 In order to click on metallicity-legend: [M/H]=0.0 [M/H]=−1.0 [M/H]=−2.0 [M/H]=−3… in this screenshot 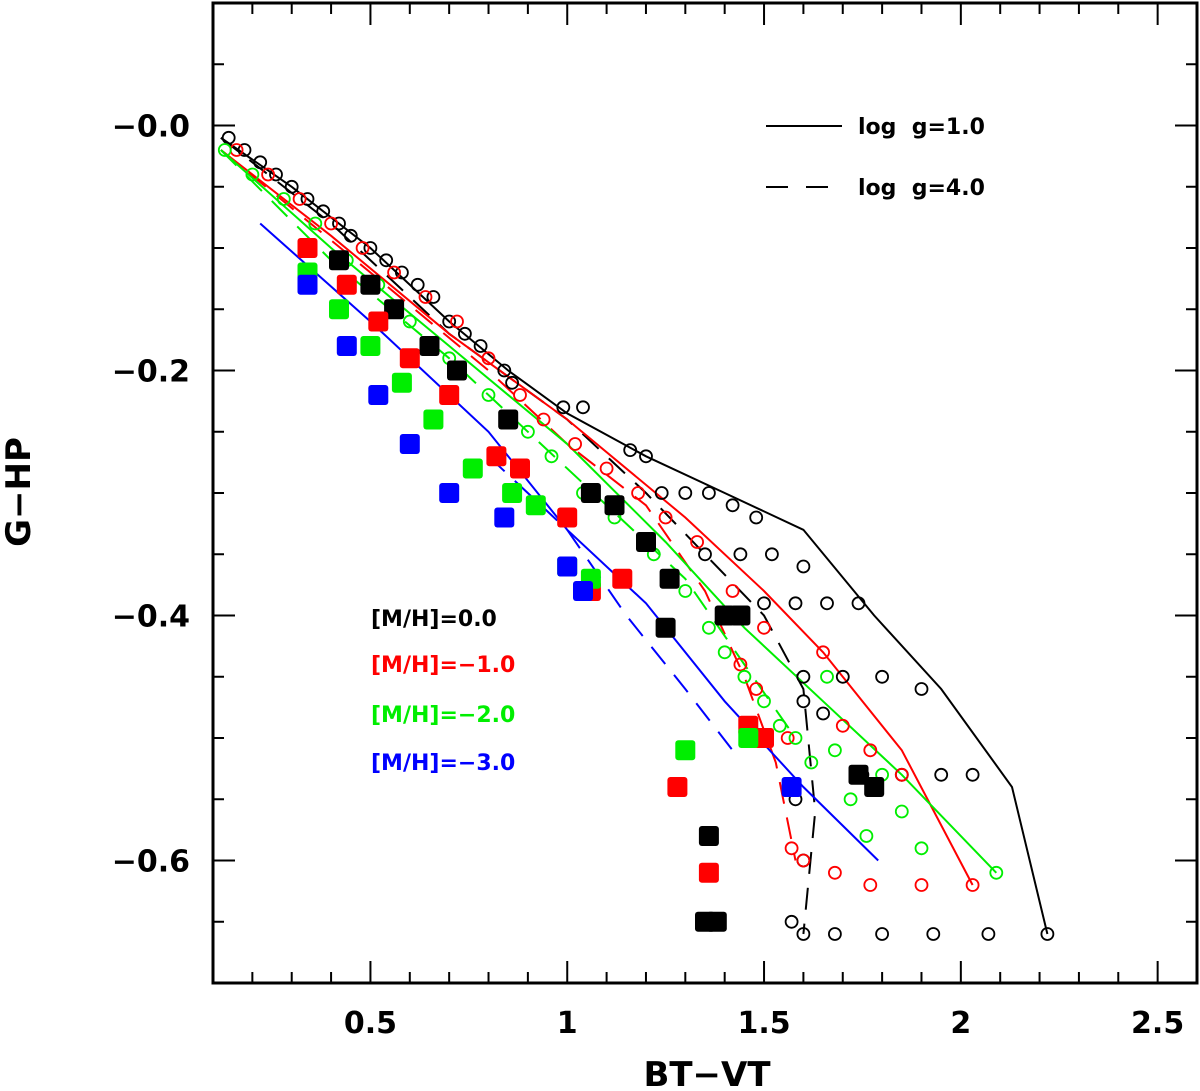, I will do `click(443, 691)`.